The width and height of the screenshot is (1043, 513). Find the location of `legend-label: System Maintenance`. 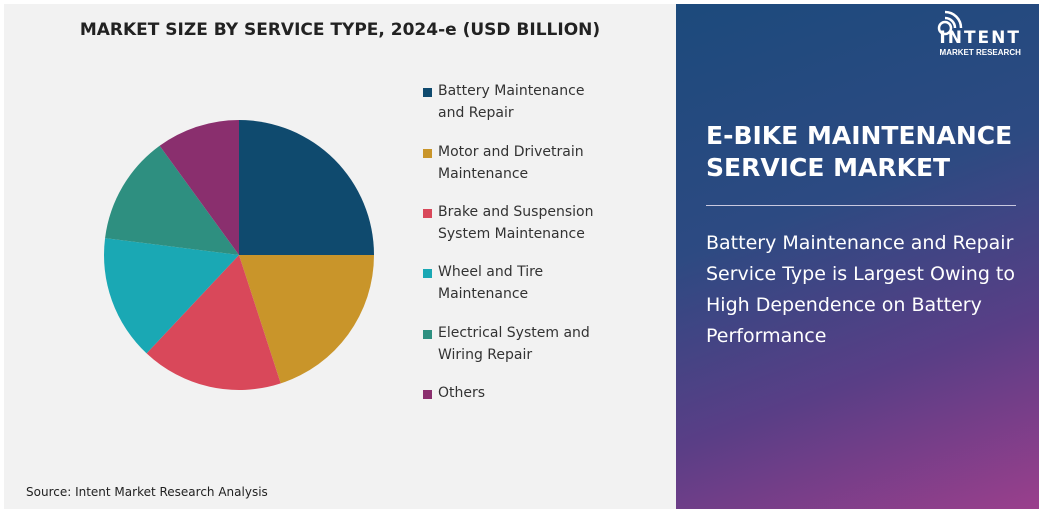

legend-label: System Maintenance is located at coordinates (511, 234).